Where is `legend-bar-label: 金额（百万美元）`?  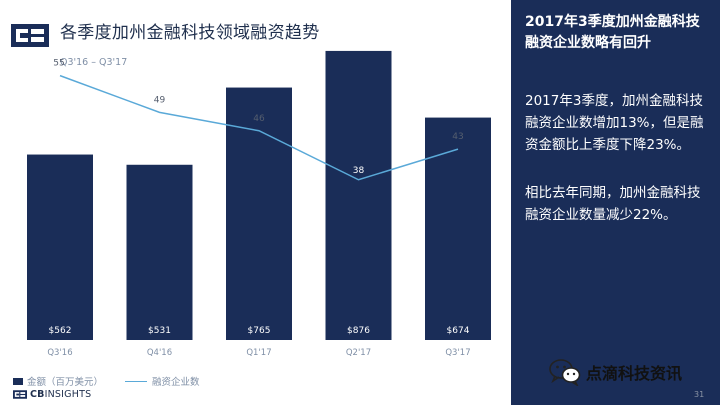
legend-bar-label: 金额（百万美元） is located at coordinates (65, 382).